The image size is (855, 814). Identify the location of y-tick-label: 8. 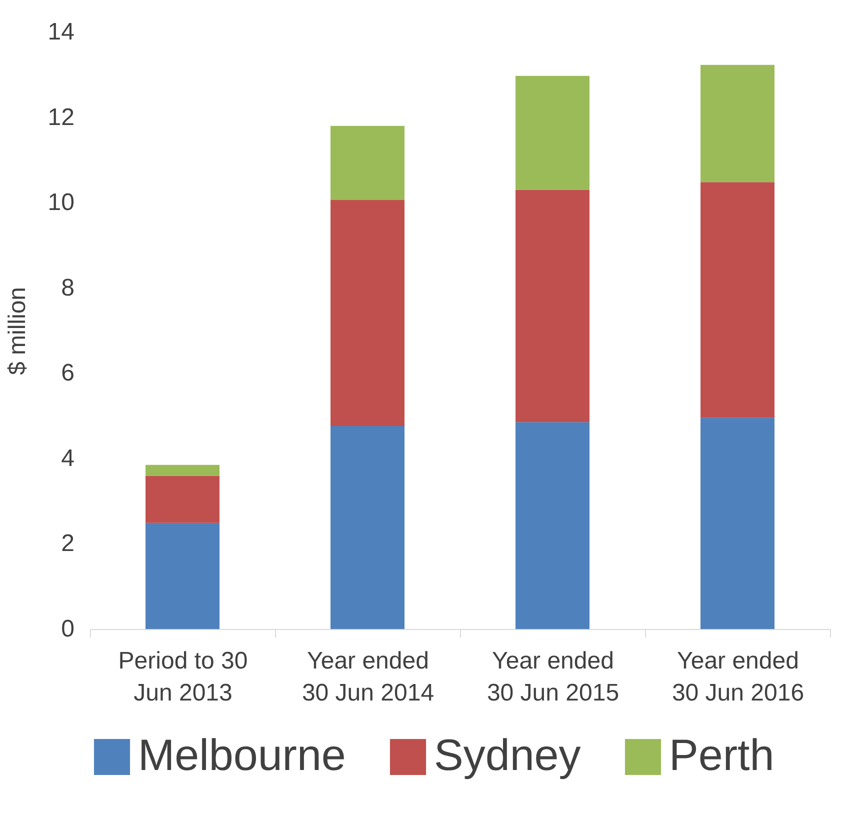
(67, 288).